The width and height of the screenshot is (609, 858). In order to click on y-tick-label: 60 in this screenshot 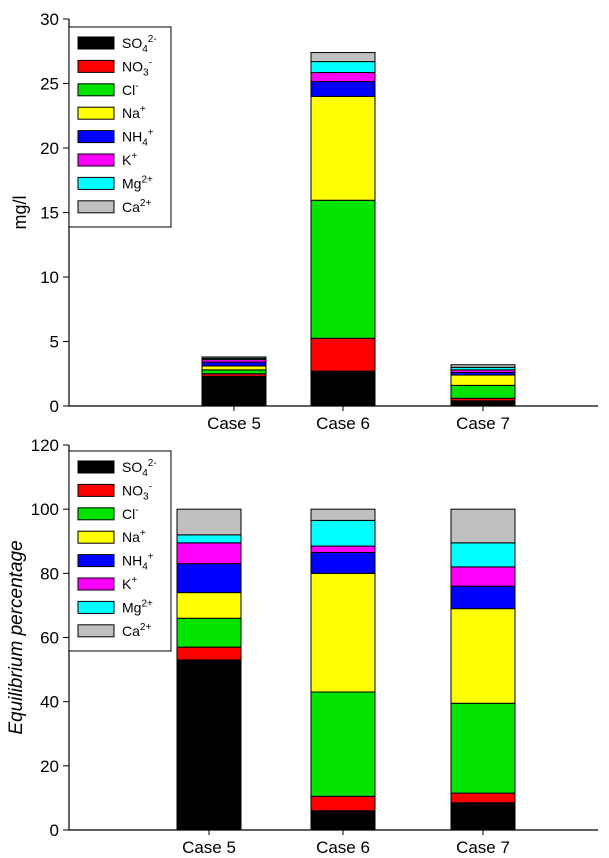, I will do `click(49, 638)`.